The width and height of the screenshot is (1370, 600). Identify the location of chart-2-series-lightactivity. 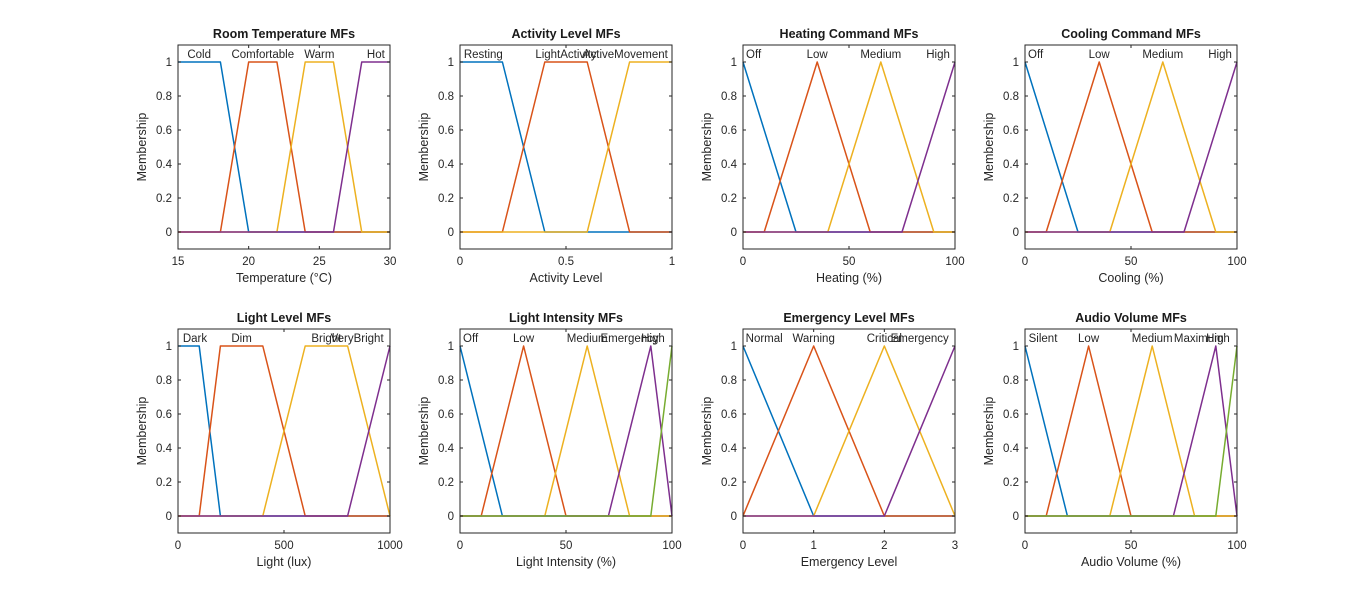
(566, 147).